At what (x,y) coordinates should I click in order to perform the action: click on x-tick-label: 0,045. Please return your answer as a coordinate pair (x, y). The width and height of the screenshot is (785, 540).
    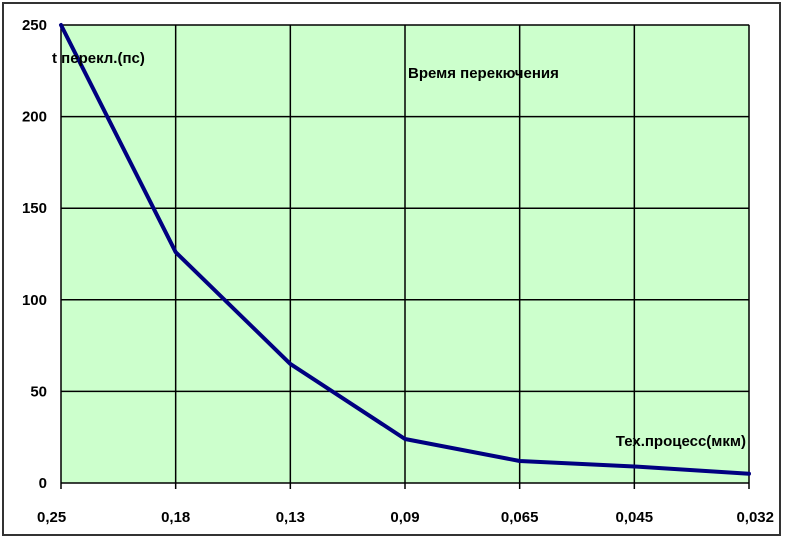
    Looking at the image, I should click on (635, 517).